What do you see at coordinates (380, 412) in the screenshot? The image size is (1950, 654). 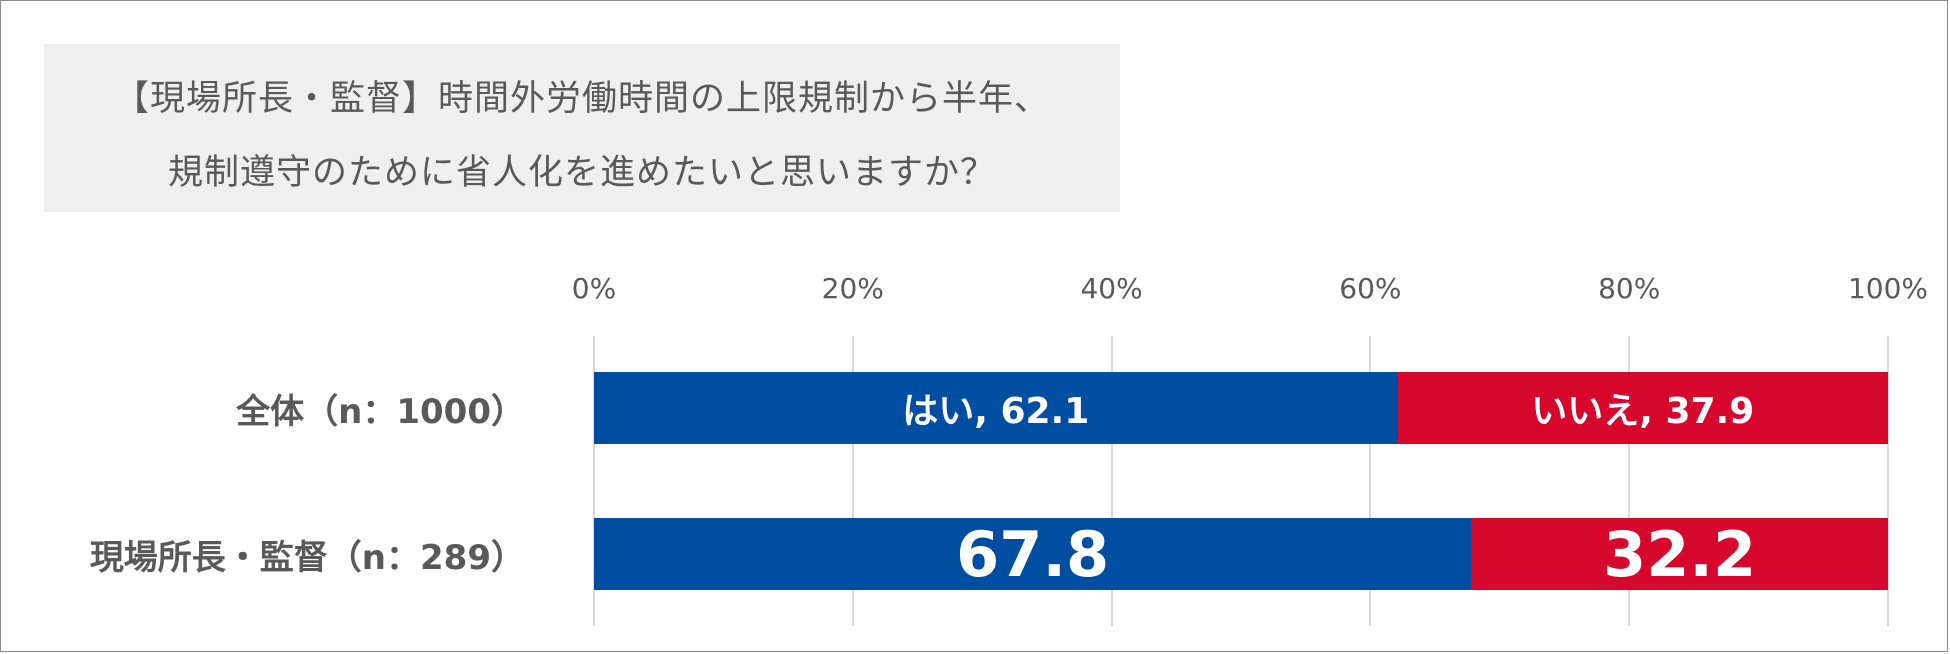 I see `category-label: 全体（n：1000）` at bounding box center [380, 412].